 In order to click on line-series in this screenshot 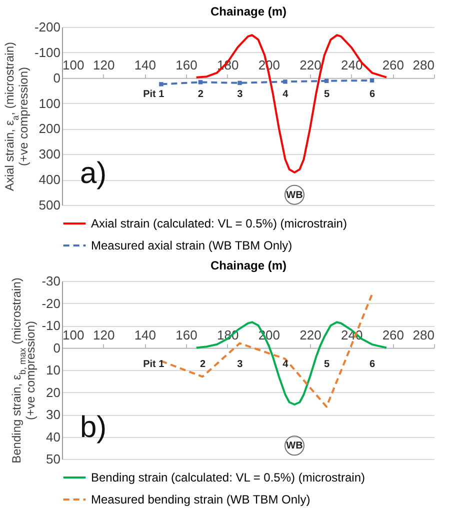, I will do `click(266, 350)`.